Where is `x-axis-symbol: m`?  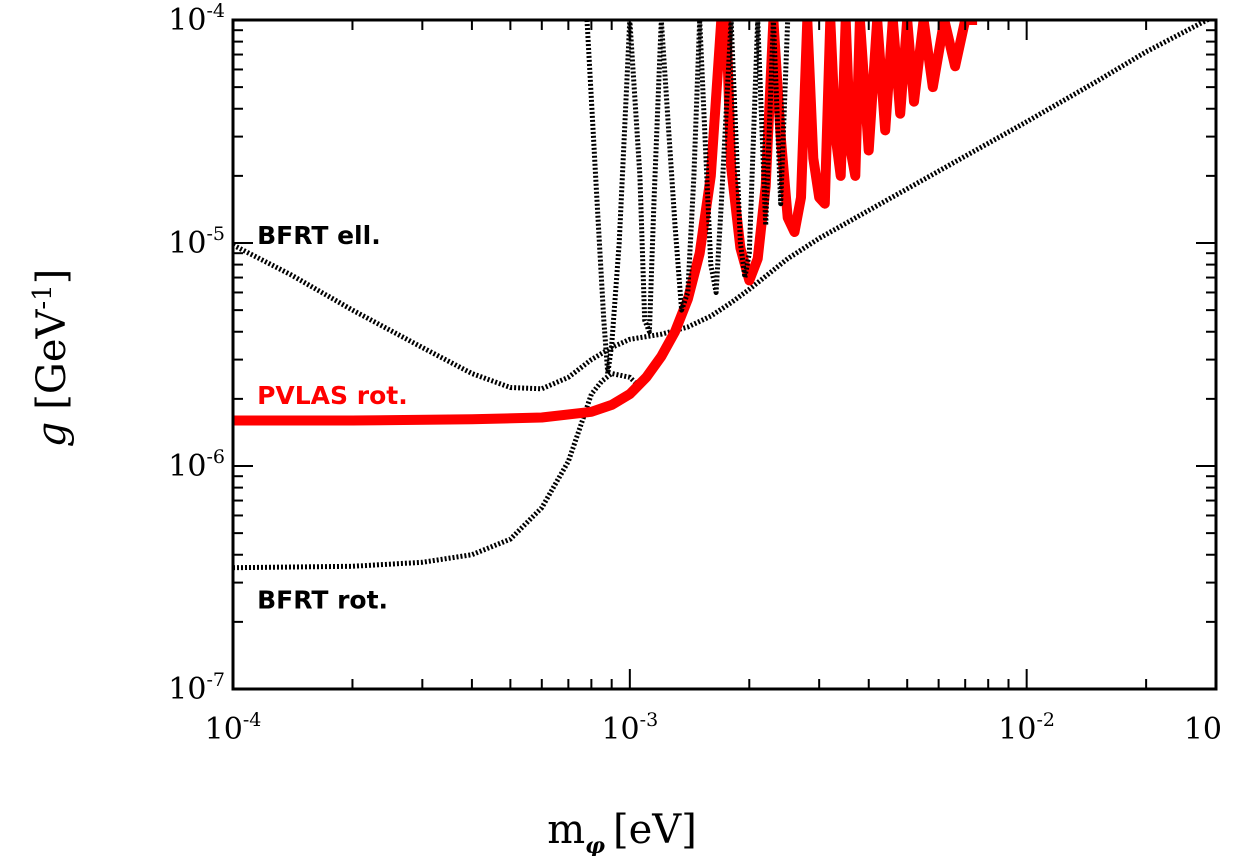 x-axis-symbol: m is located at coordinates (566, 830).